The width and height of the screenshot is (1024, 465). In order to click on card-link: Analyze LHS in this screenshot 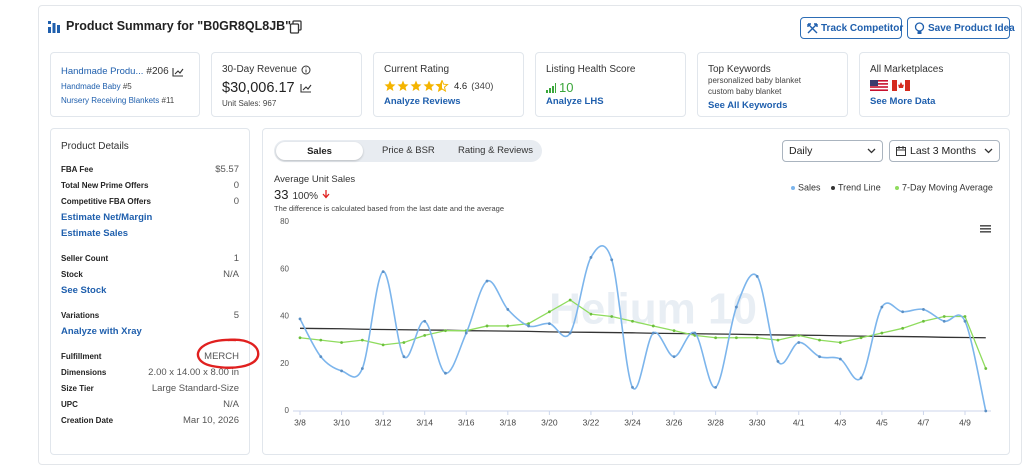, I will do `click(575, 101)`.